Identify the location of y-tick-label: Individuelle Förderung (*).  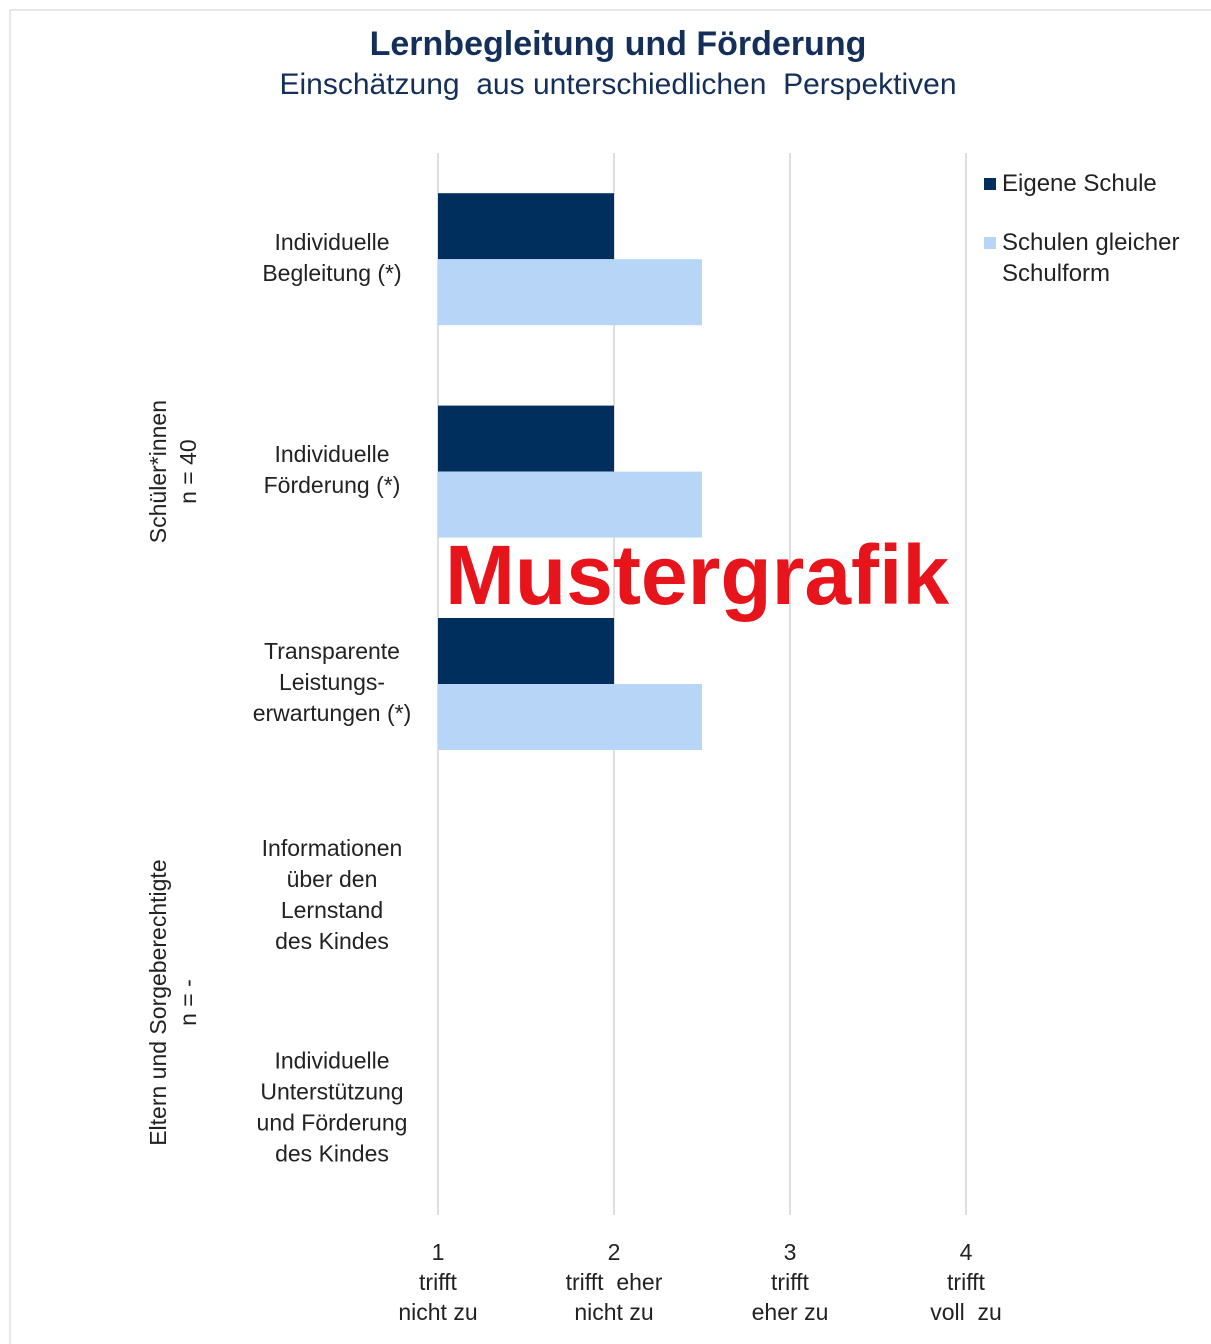
(332, 469).